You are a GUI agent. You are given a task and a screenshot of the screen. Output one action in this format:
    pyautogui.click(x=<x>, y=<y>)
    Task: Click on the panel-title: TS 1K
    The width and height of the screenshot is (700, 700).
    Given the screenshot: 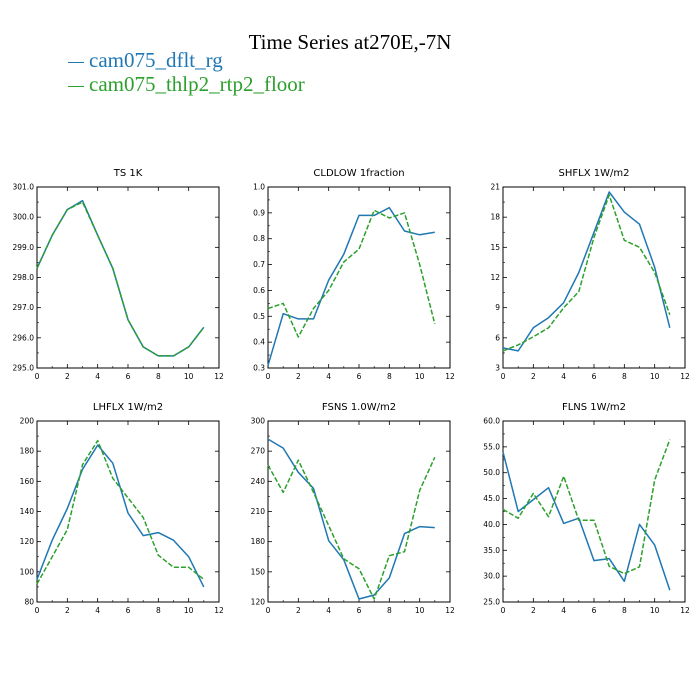 What is the action you would take?
    pyautogui.click(x=128, y=173)
    